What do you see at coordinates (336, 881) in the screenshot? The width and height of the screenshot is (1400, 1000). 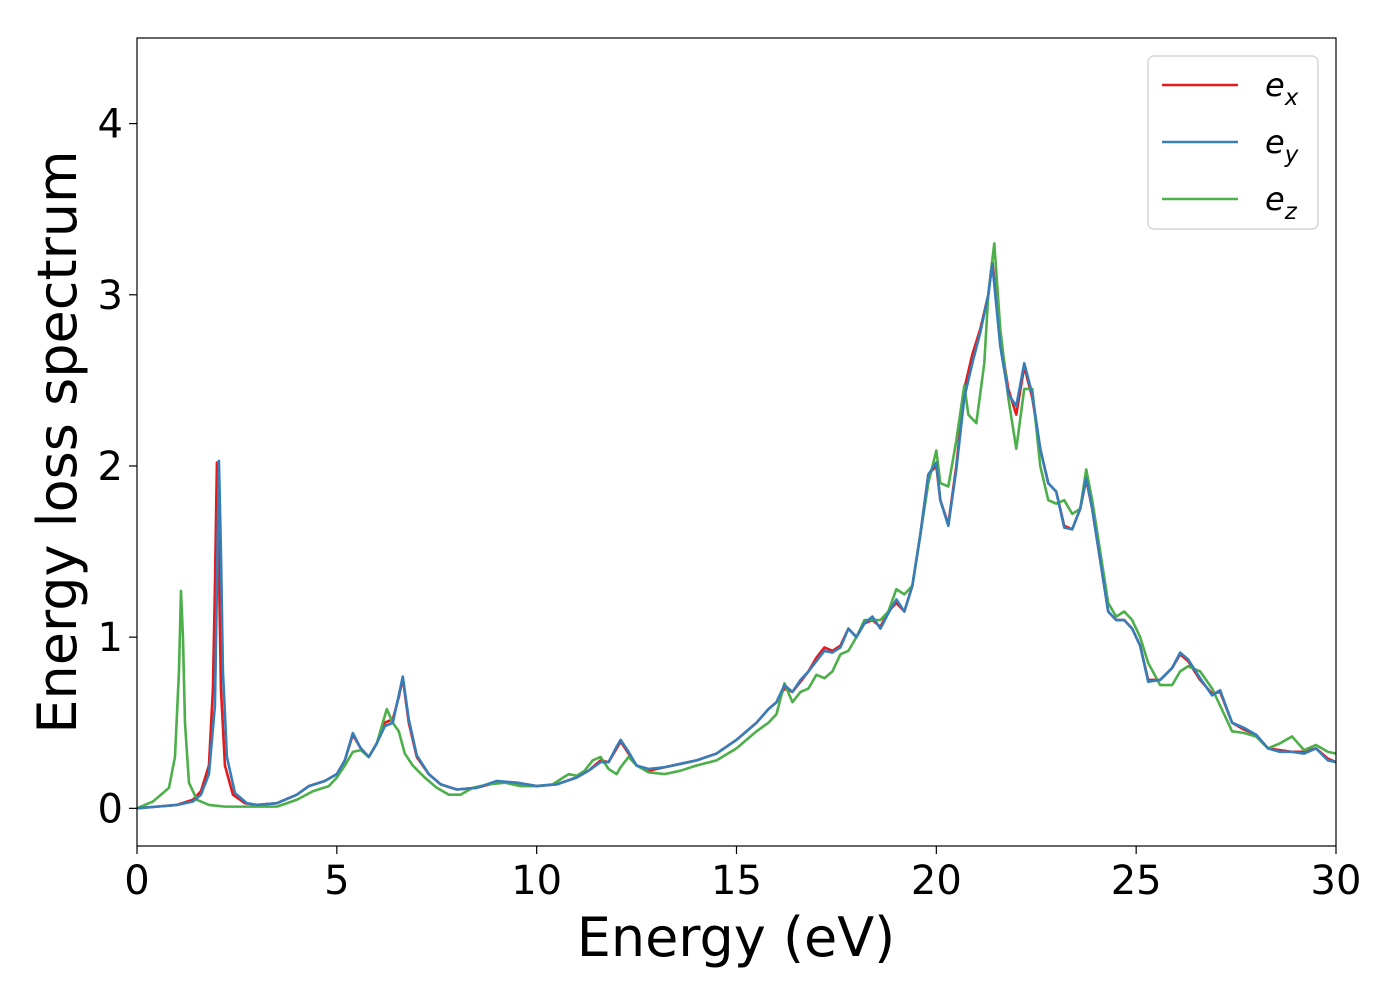 I see `x-tick-label: 5` at bounding box center [336, 881].